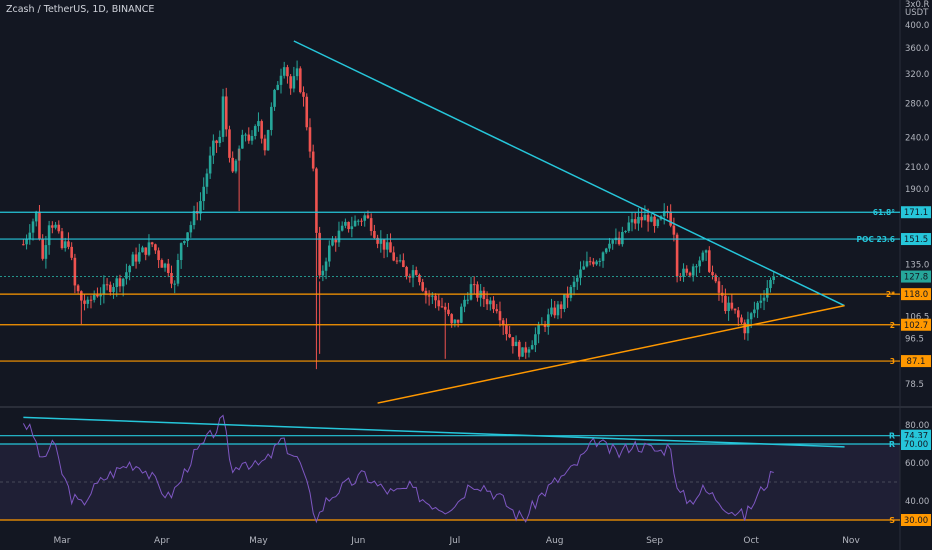 Image resolution: width=932 pixels, height=550 pixels. Describe the element at coordinates (916, 240) in the screenshot. I see `price-tag-label: 151.5` at that location.